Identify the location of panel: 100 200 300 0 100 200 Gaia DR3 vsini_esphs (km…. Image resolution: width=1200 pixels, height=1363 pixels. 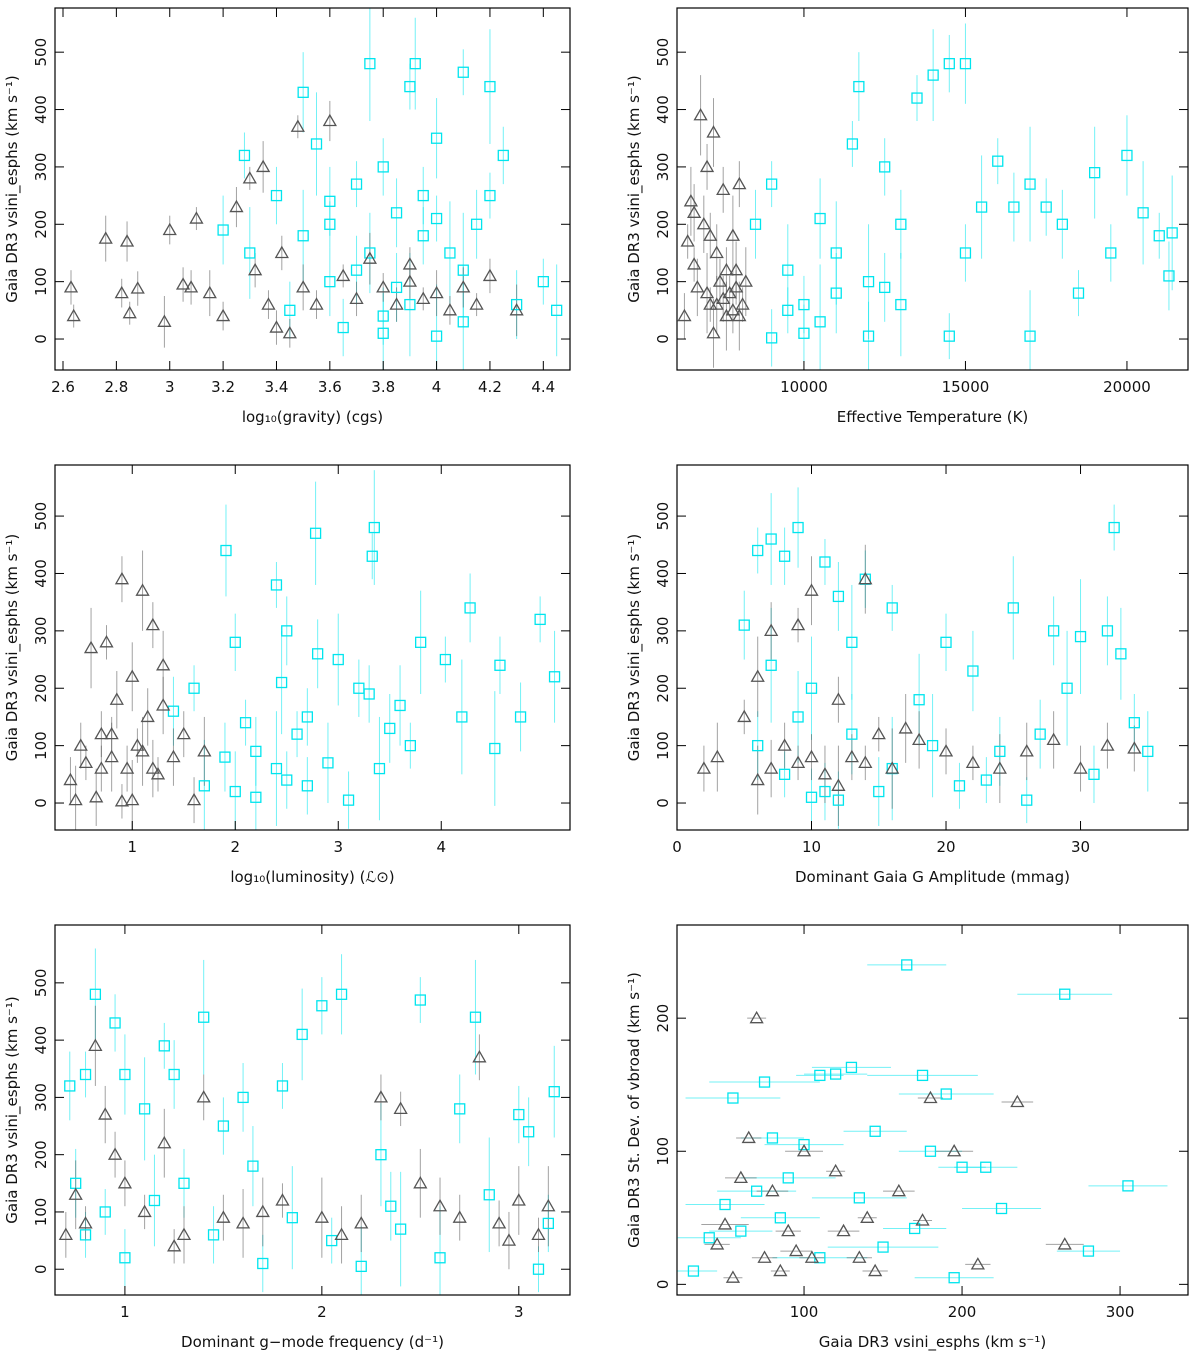
(907, 1138).